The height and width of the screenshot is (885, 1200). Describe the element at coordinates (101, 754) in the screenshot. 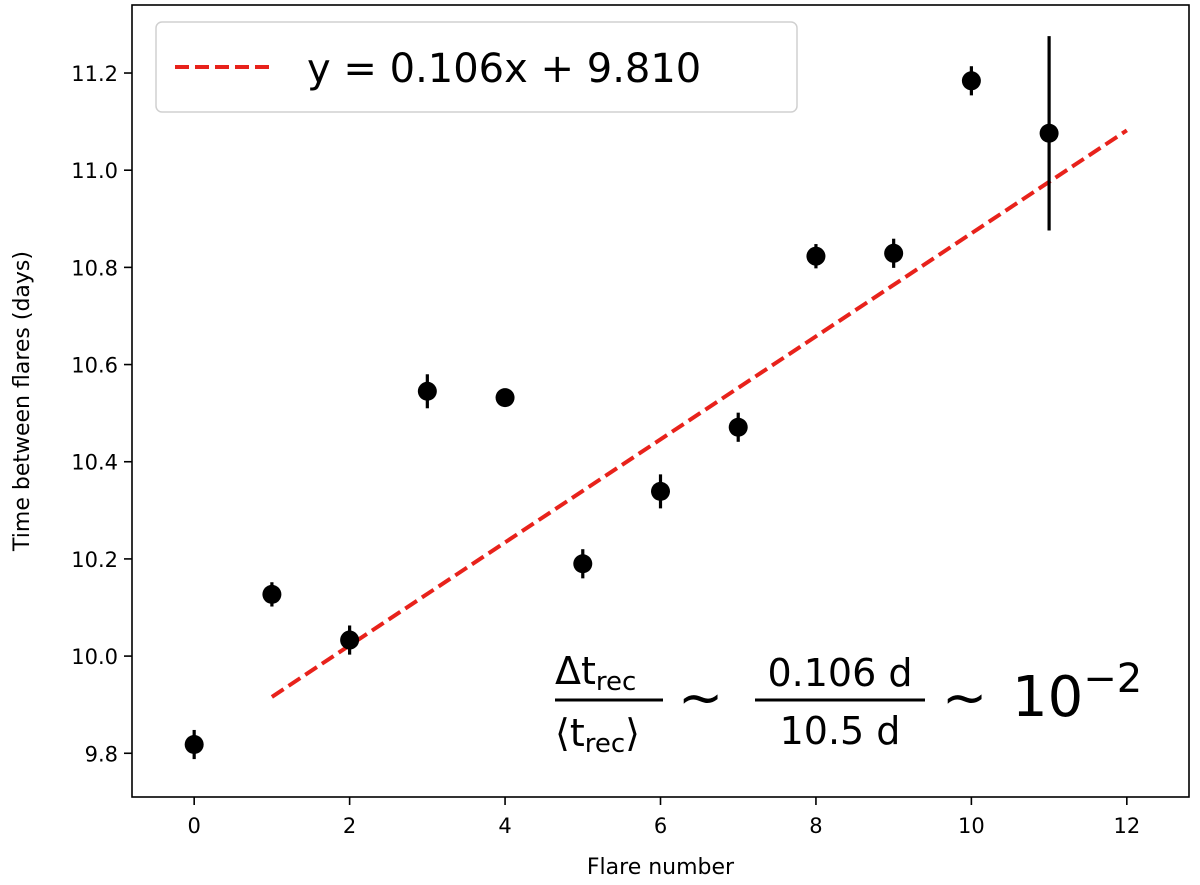

I see `y-tick-label: 9.8` at that location.